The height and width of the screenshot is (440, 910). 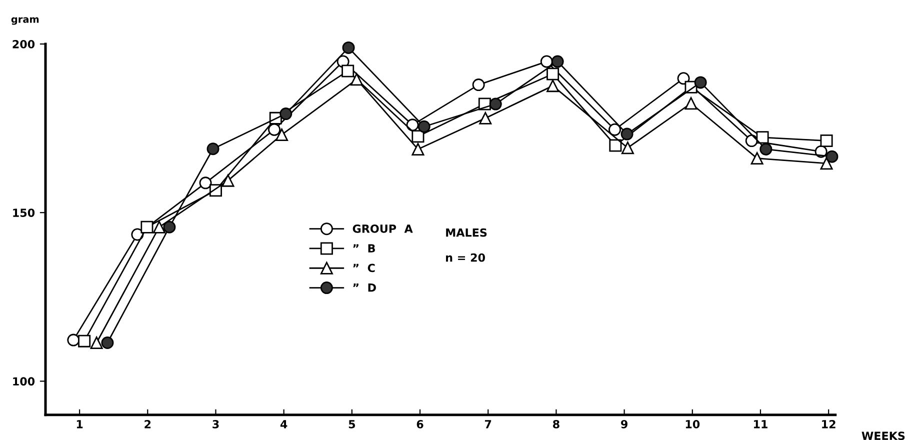 I want to click on y-tick-label: 100, so click(x=24, y=381).